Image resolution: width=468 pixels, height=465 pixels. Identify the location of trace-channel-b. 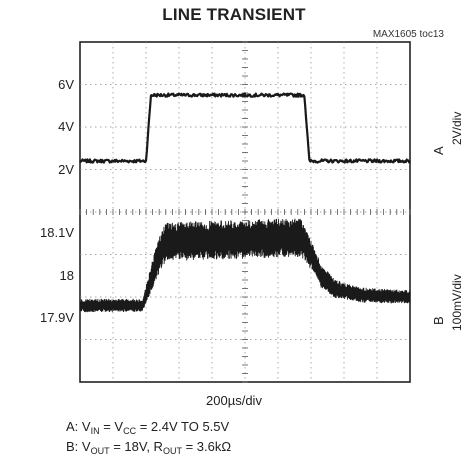
(245, 265).